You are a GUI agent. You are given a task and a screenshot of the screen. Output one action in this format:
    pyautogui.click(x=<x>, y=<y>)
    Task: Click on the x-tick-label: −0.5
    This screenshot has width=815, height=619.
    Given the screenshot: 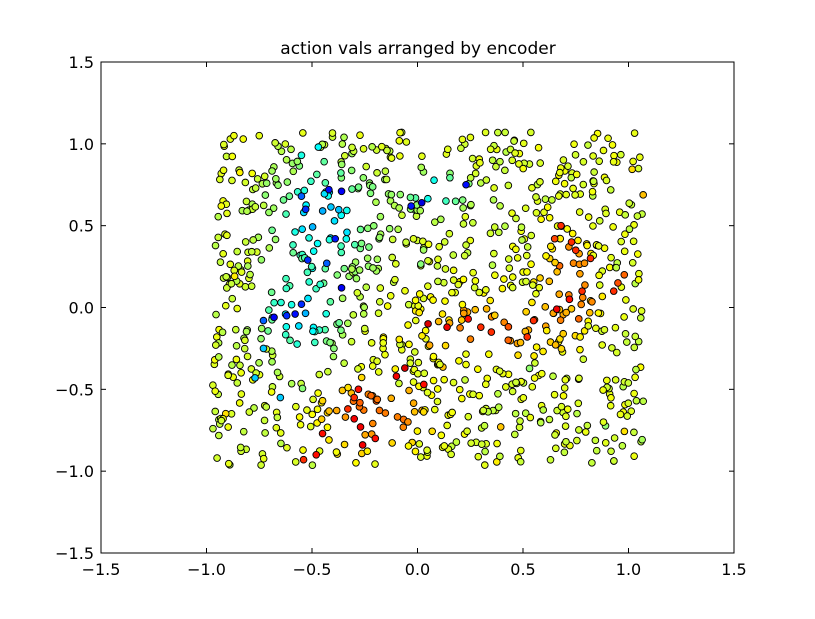 What is the action you would take?
    pyautogui.click(x=312, y=569)
    